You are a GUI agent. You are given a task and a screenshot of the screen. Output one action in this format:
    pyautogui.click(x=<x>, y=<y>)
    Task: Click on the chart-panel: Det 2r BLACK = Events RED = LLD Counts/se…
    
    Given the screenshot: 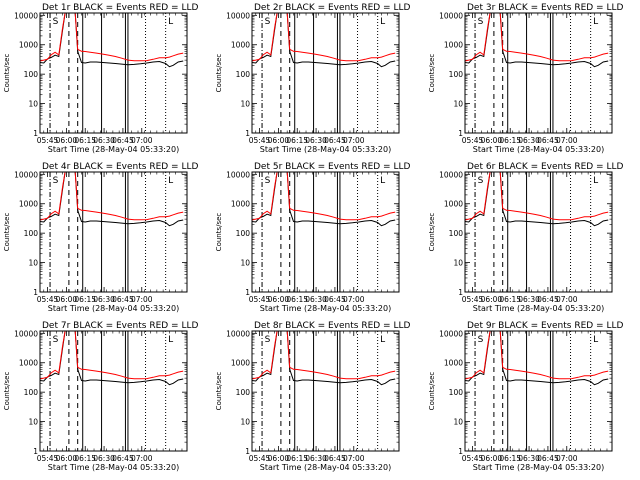 What is the action you would take?
    pyautogui.click(x=312, y=78)
    